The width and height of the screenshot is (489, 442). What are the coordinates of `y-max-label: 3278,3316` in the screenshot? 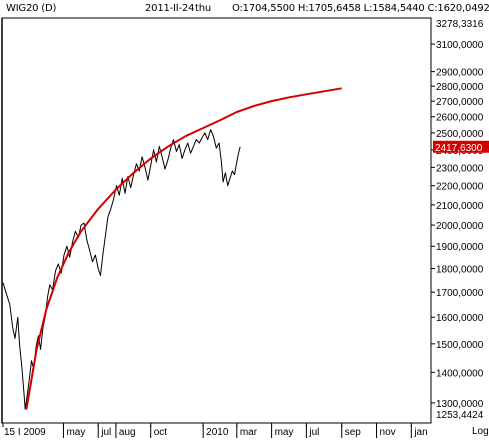 It's located at (460, 24).